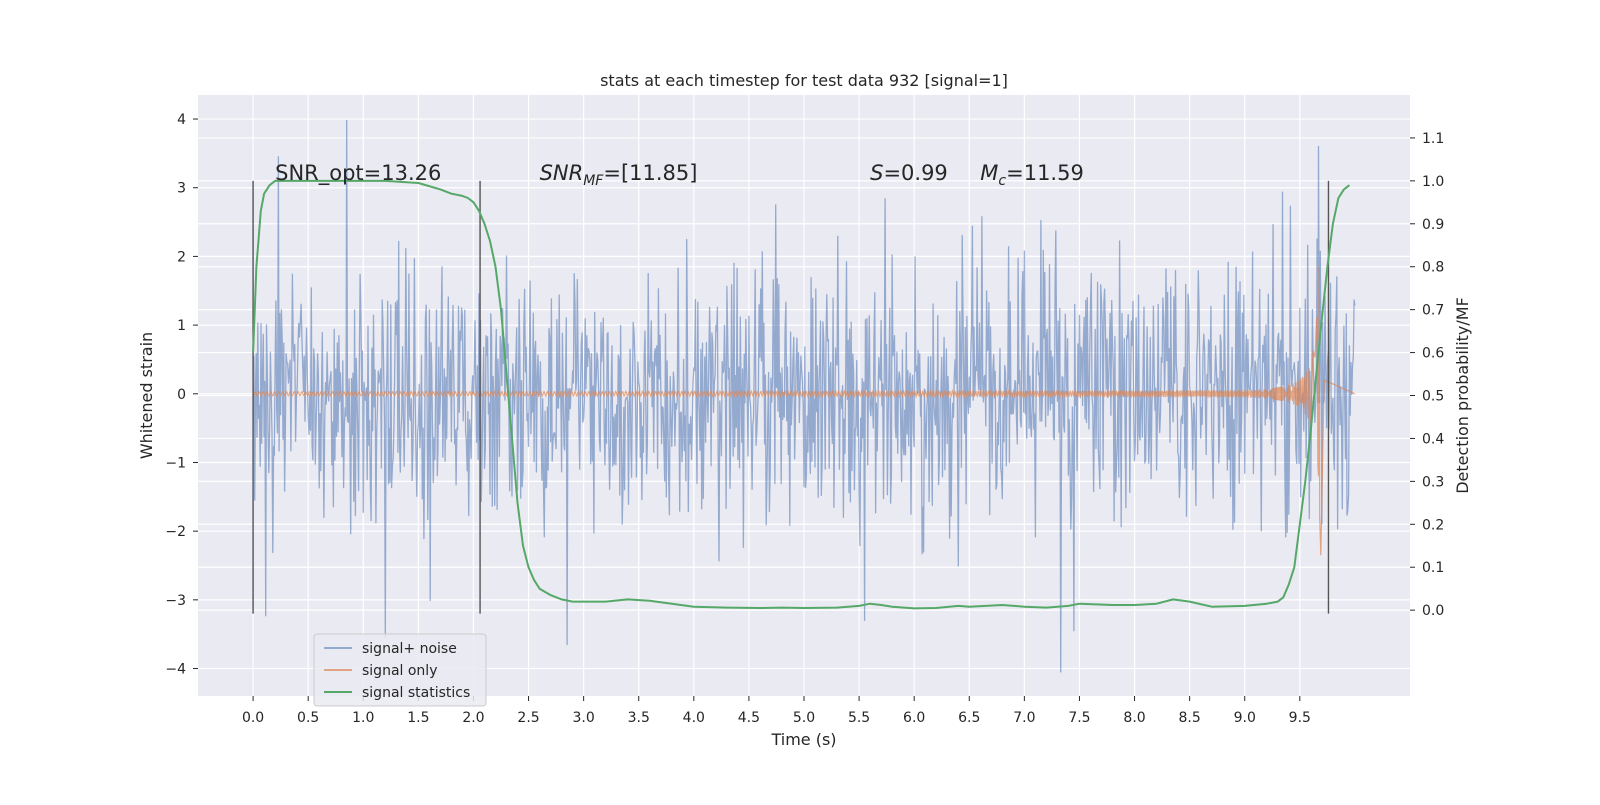  What do you see at coordinates (1433, 182) in the screenshot?
I see `y-tick-label-right: 1.0` at bounding box center [1433, 182].